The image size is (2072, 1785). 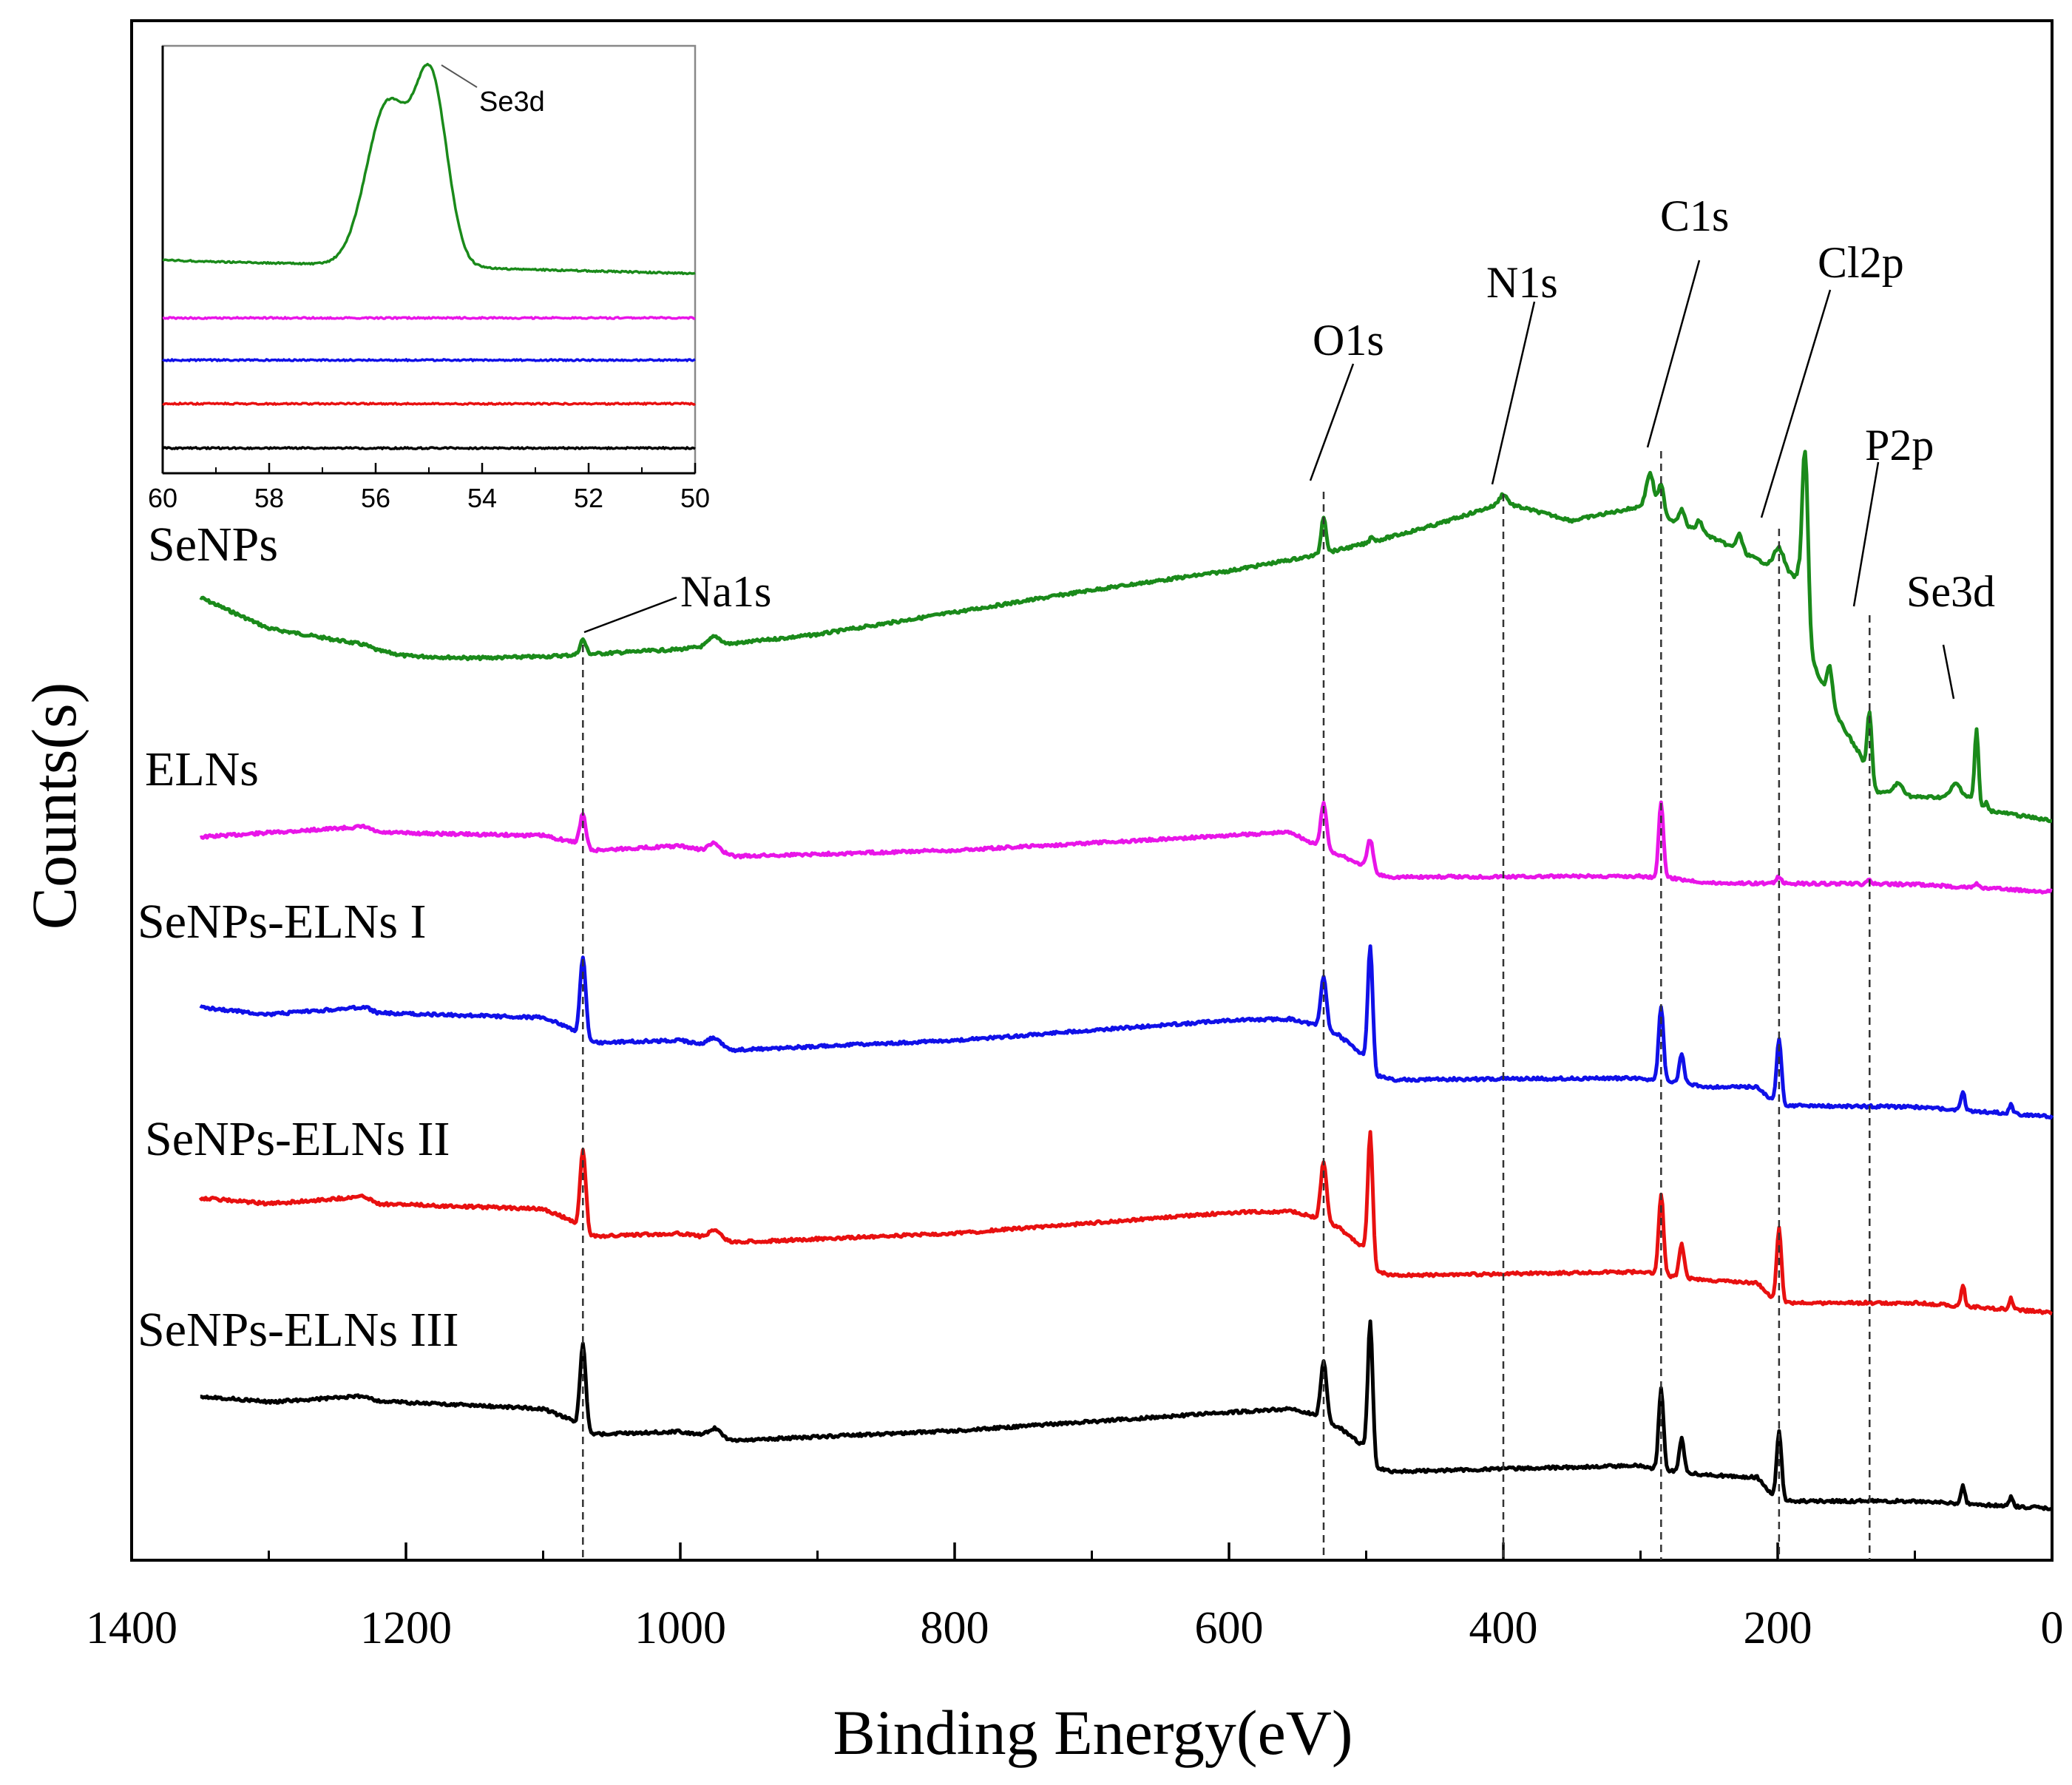 I want to click on inset-series-1-line, so click(x=429, y=318).